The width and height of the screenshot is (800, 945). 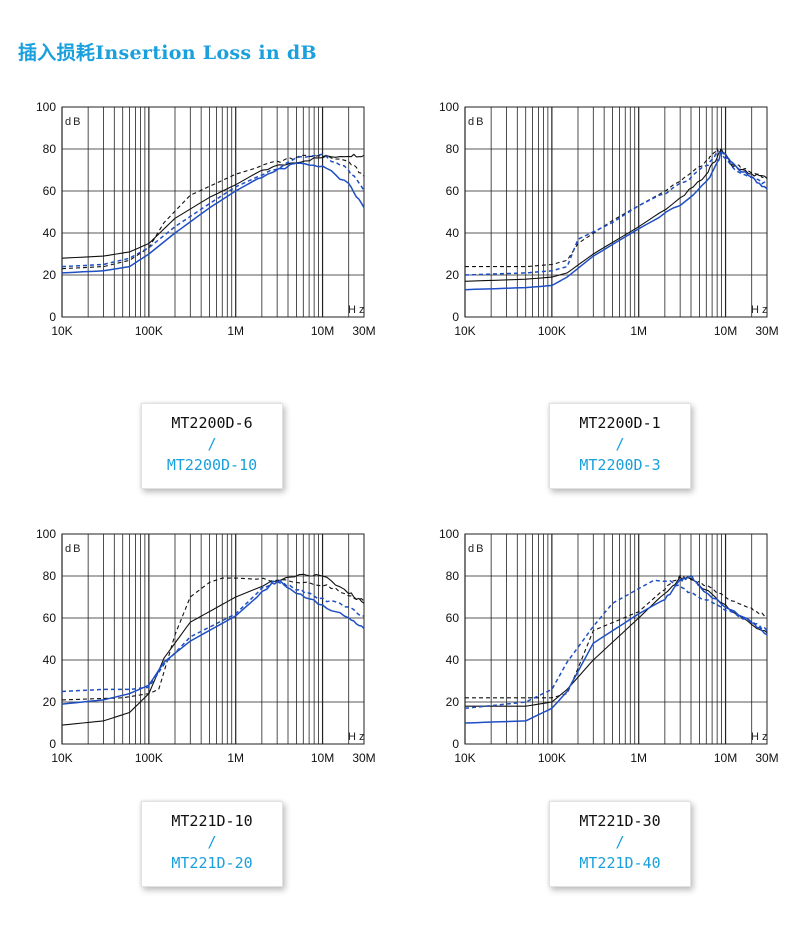 I want to click on legend-box-mt221d-30-40: MT221D-30 / MT221D-40, so click(x=620, y=844).